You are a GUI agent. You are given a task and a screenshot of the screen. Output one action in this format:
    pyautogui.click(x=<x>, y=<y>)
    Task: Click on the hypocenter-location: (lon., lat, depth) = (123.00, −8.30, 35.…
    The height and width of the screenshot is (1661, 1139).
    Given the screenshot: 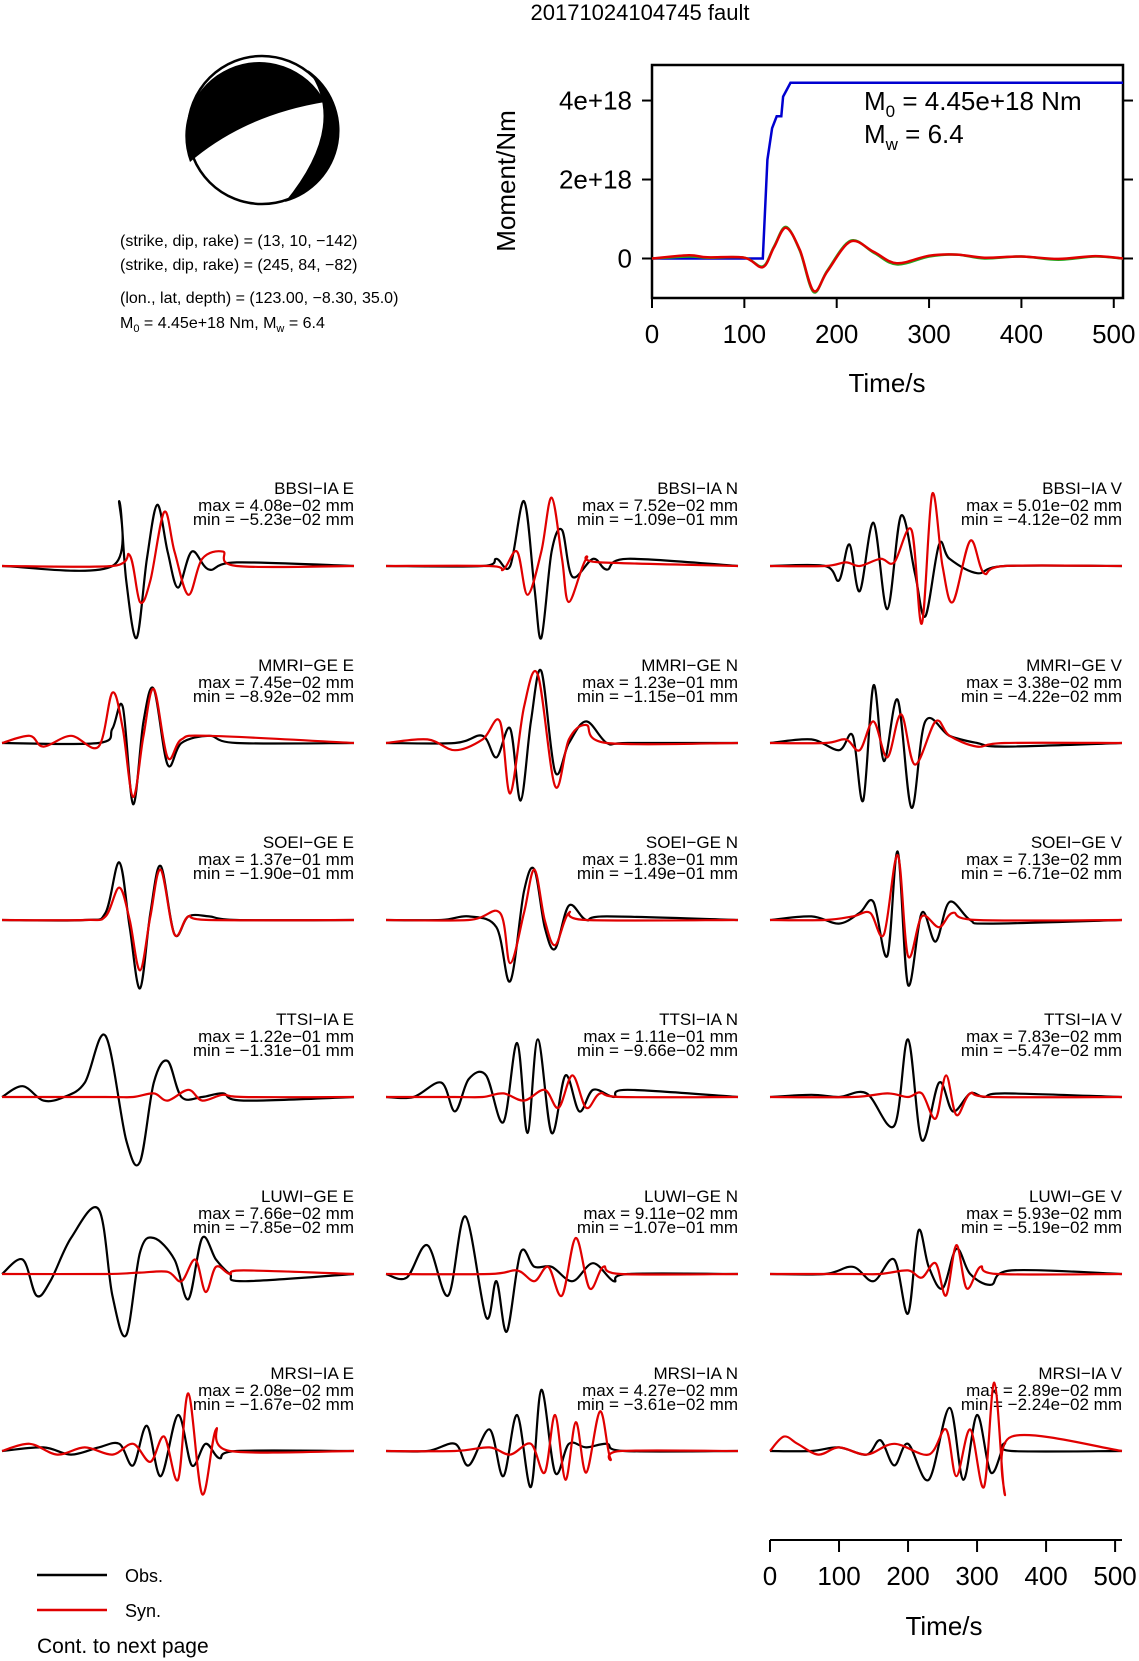 What is the action you would take?
    pyautogui.click(x=259, y=298)
    